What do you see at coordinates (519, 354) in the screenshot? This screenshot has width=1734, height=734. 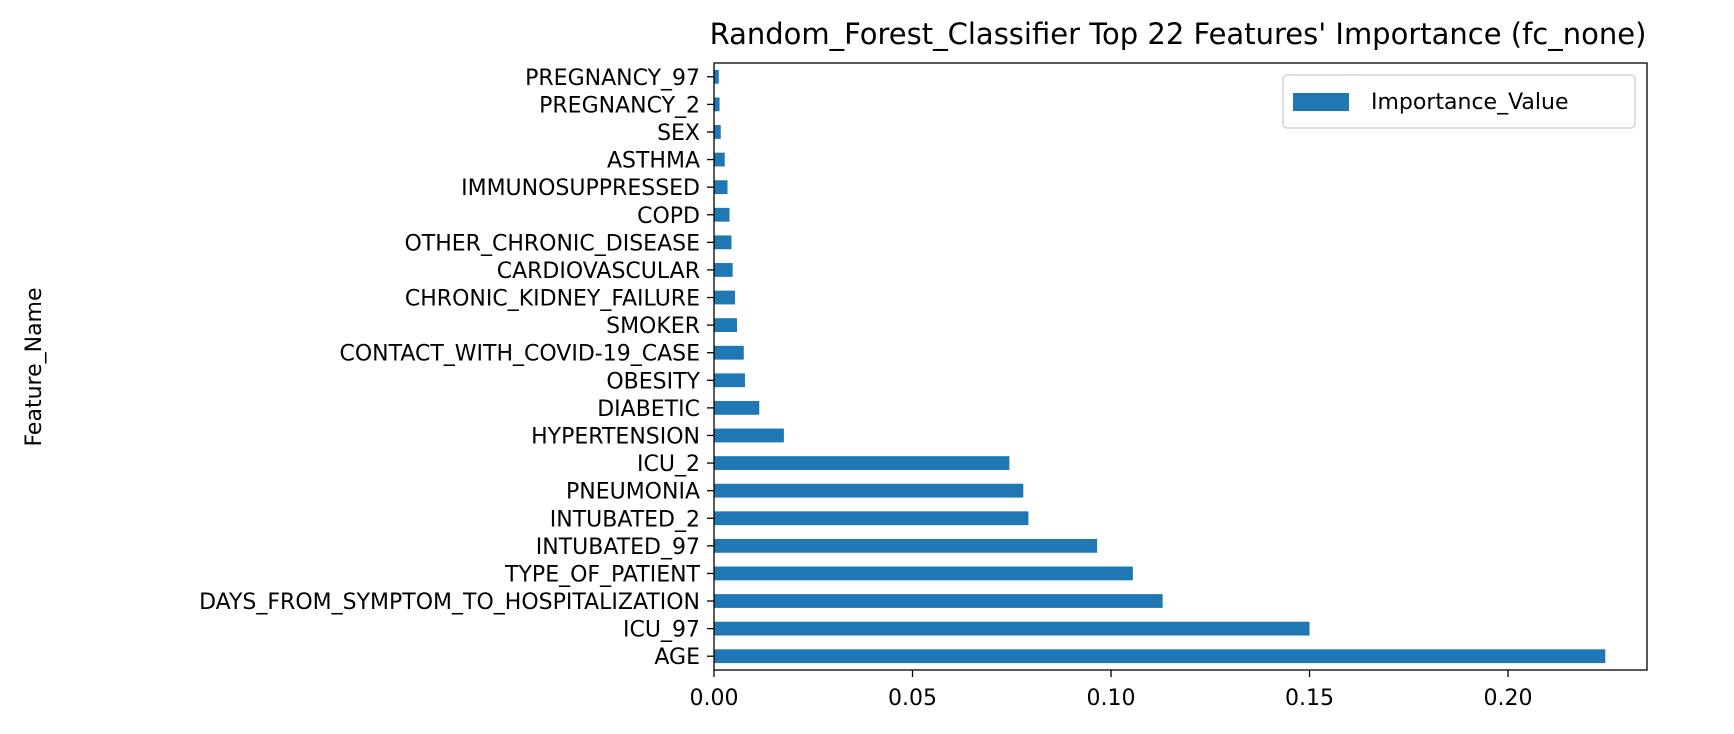 I see `y-tick-label: CONTACT_WITH_COVID-19_CASE` at bounding box center [519, 354].